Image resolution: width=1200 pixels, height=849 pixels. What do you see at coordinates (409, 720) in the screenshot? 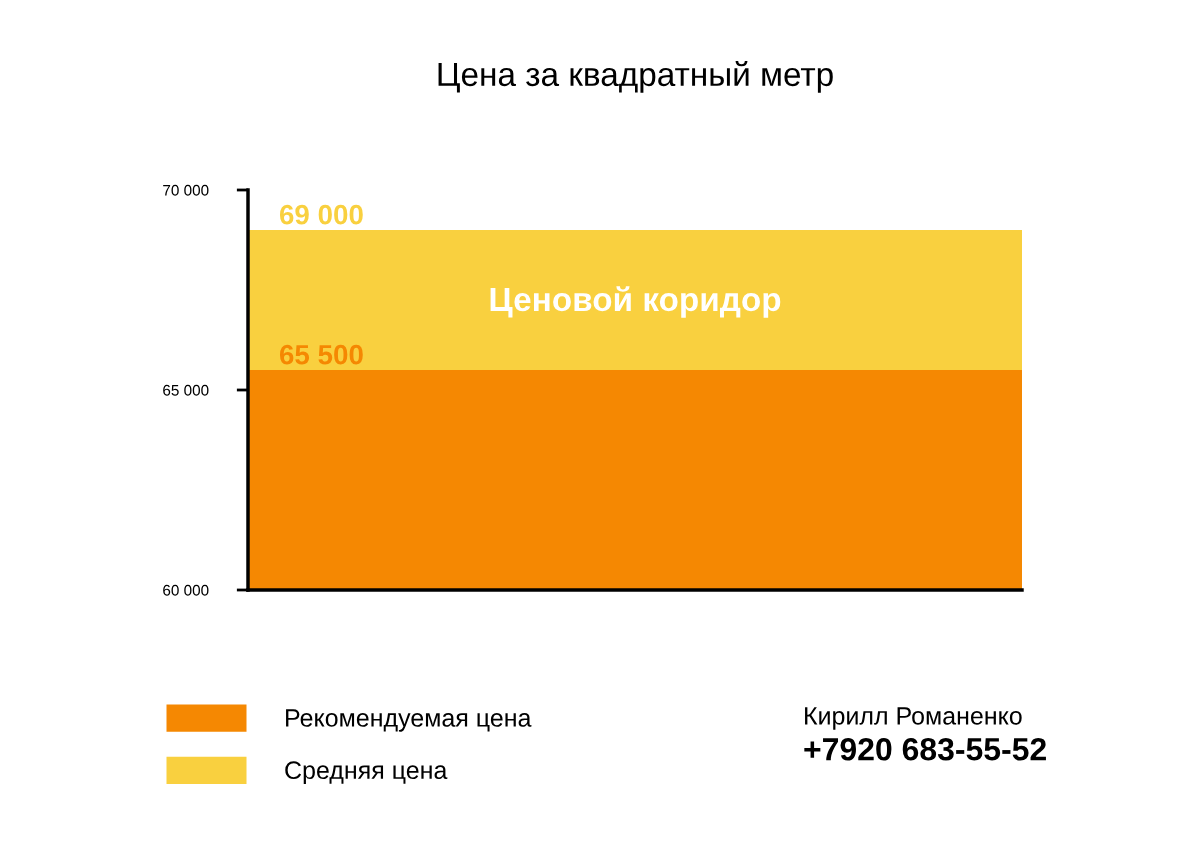
I see `legend-label: Рекомендуемая цена` at bounding box center [409, 720].